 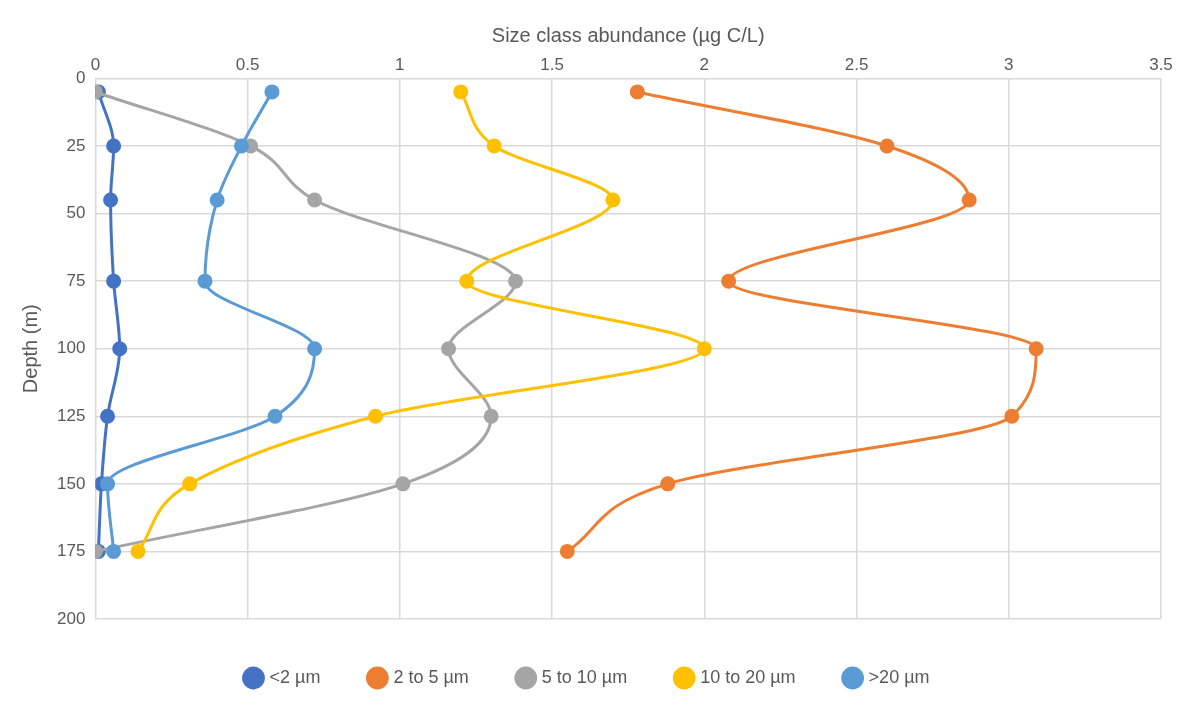 I want to click on y-tick-label: 125, so click(x=71, y=415).